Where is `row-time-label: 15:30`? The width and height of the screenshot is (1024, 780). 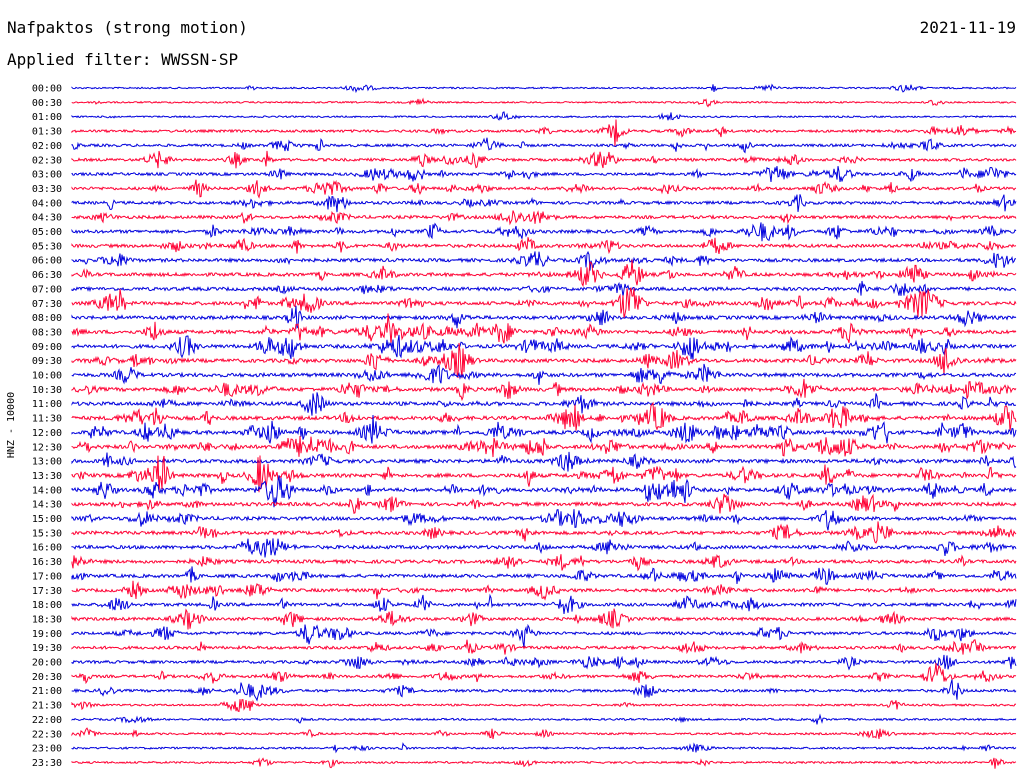
row-time-label: 15:30 is located at coordinates (47, 533).